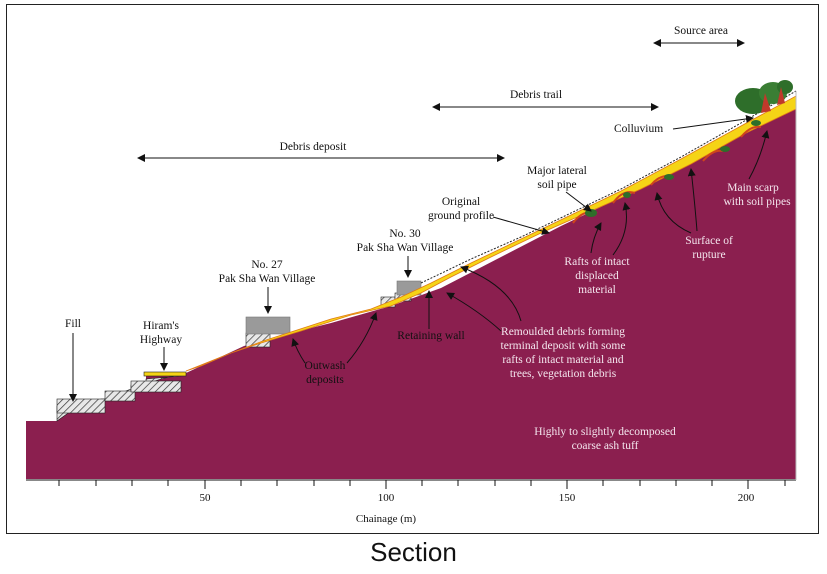 Image resolution: width=827 pixels, height=574 pixels. I want to click on original-ground-label-2: ground profile, so click(461, 216).